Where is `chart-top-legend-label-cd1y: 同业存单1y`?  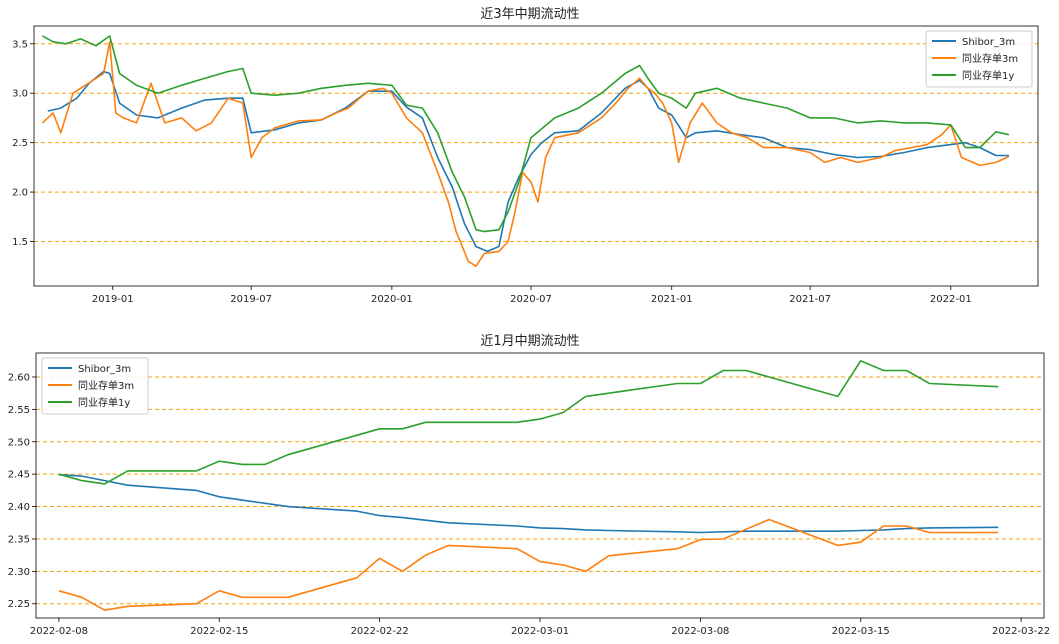 chart-top-legend-label-cd1y: 同业存单1y is located at coordinates (988, 75).